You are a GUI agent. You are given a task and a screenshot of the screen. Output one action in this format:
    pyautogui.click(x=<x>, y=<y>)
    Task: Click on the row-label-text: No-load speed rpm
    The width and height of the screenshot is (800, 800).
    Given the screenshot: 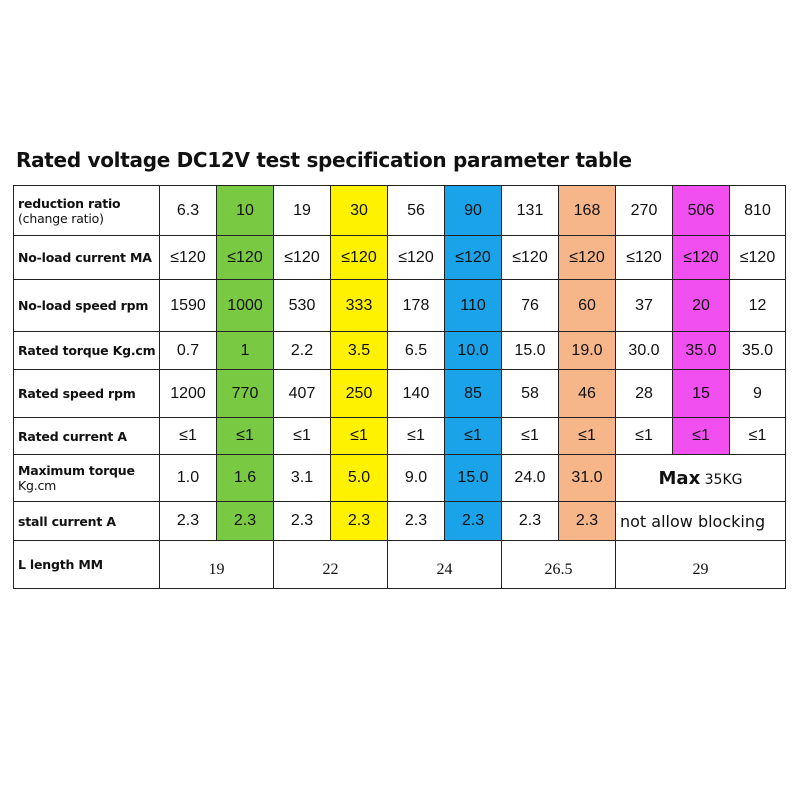 What is the action you would take?
    pyautogui.click(x=83, y=305)
    